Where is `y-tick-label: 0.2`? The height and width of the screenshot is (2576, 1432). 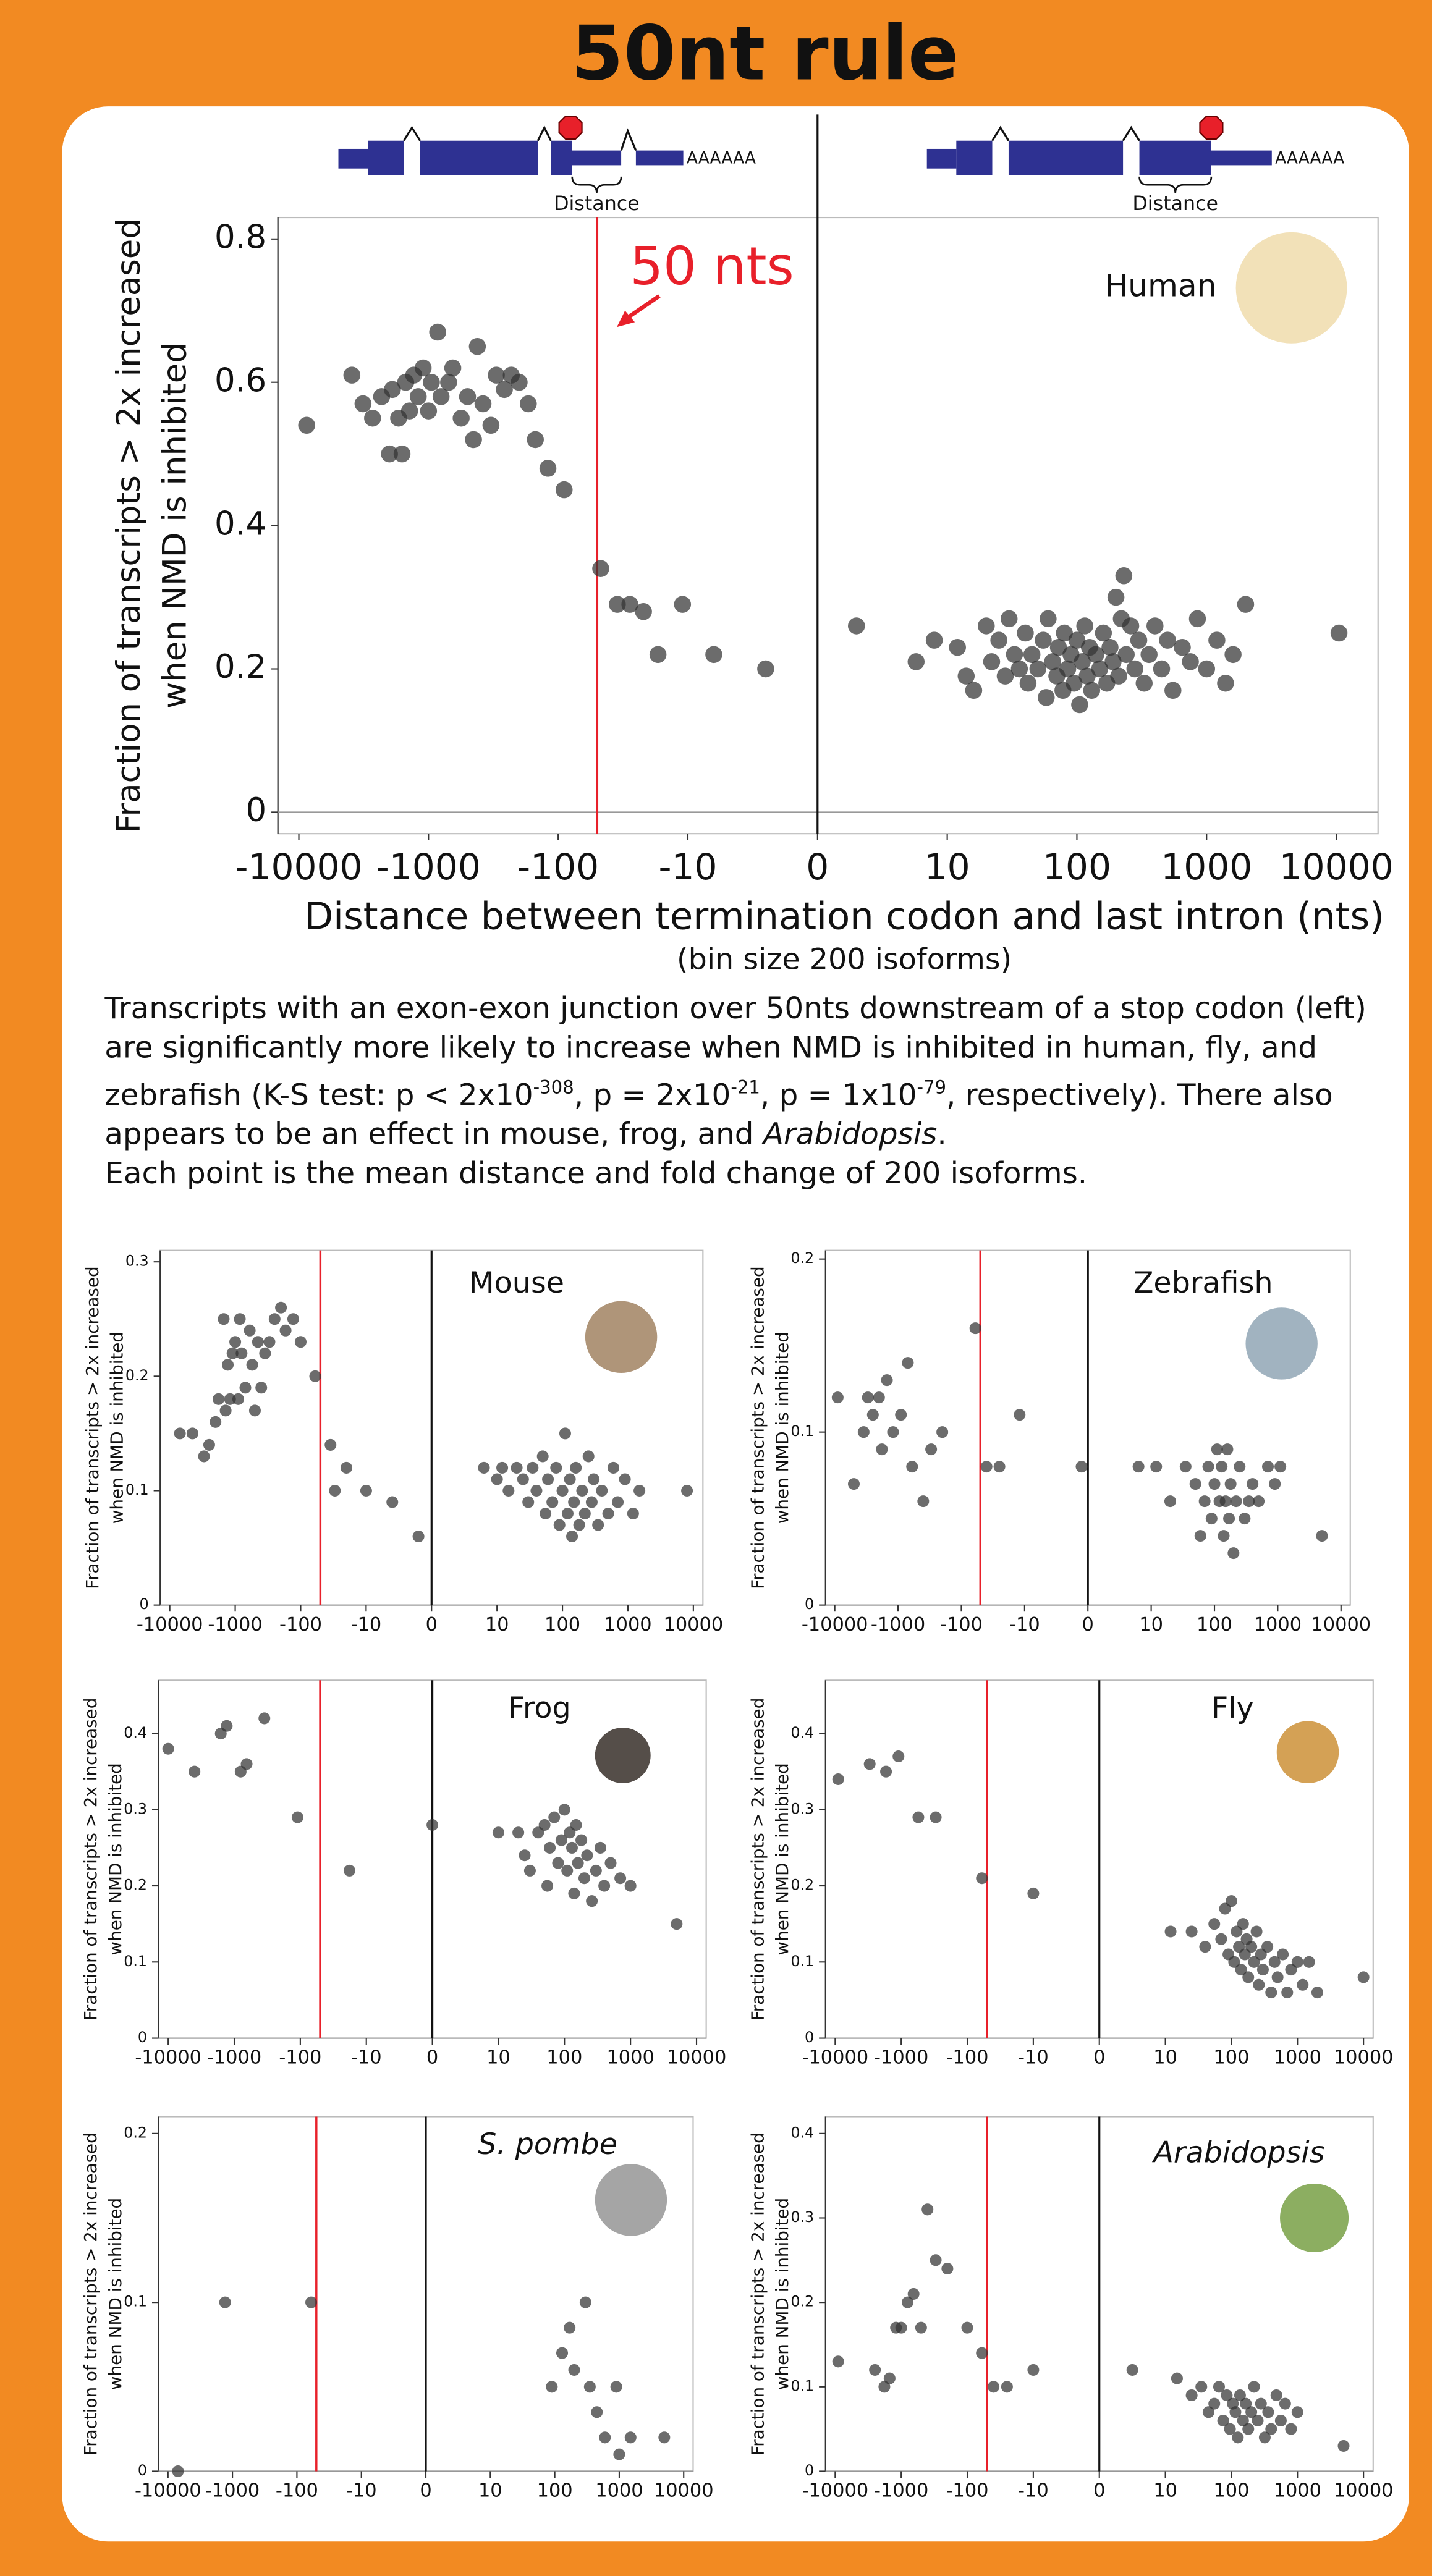 y-tick-label: 0.2 is located at coordinates (135, 1885).